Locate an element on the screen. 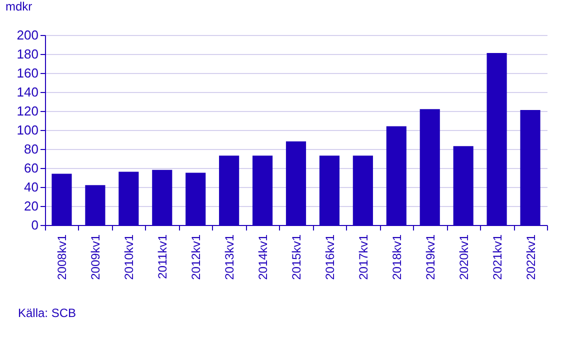 The height and width of the screenshot is (340, 562). x-tick-label: 2011kv1 is located at coordinates (163, 256).